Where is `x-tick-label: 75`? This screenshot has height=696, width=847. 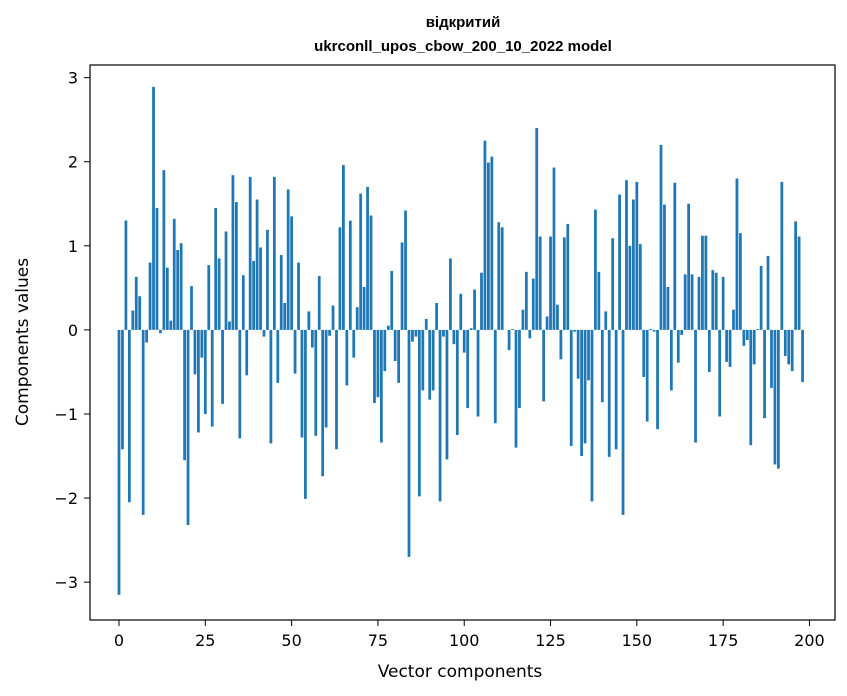 x-tick-label: 75 is located at coordinates (378, 640).